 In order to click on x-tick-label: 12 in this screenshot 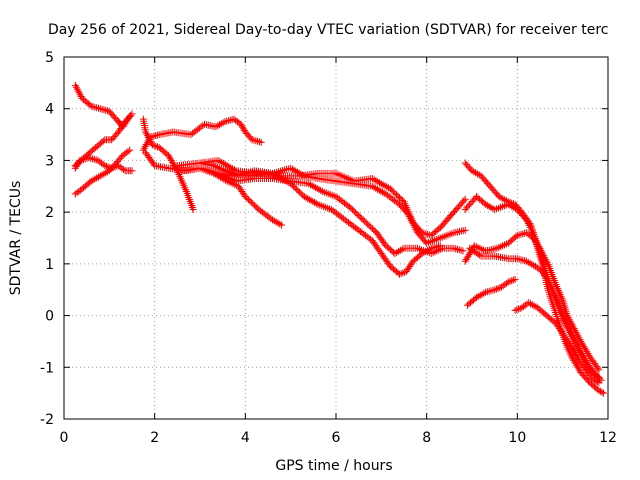, I will do `click(608, 438)`.